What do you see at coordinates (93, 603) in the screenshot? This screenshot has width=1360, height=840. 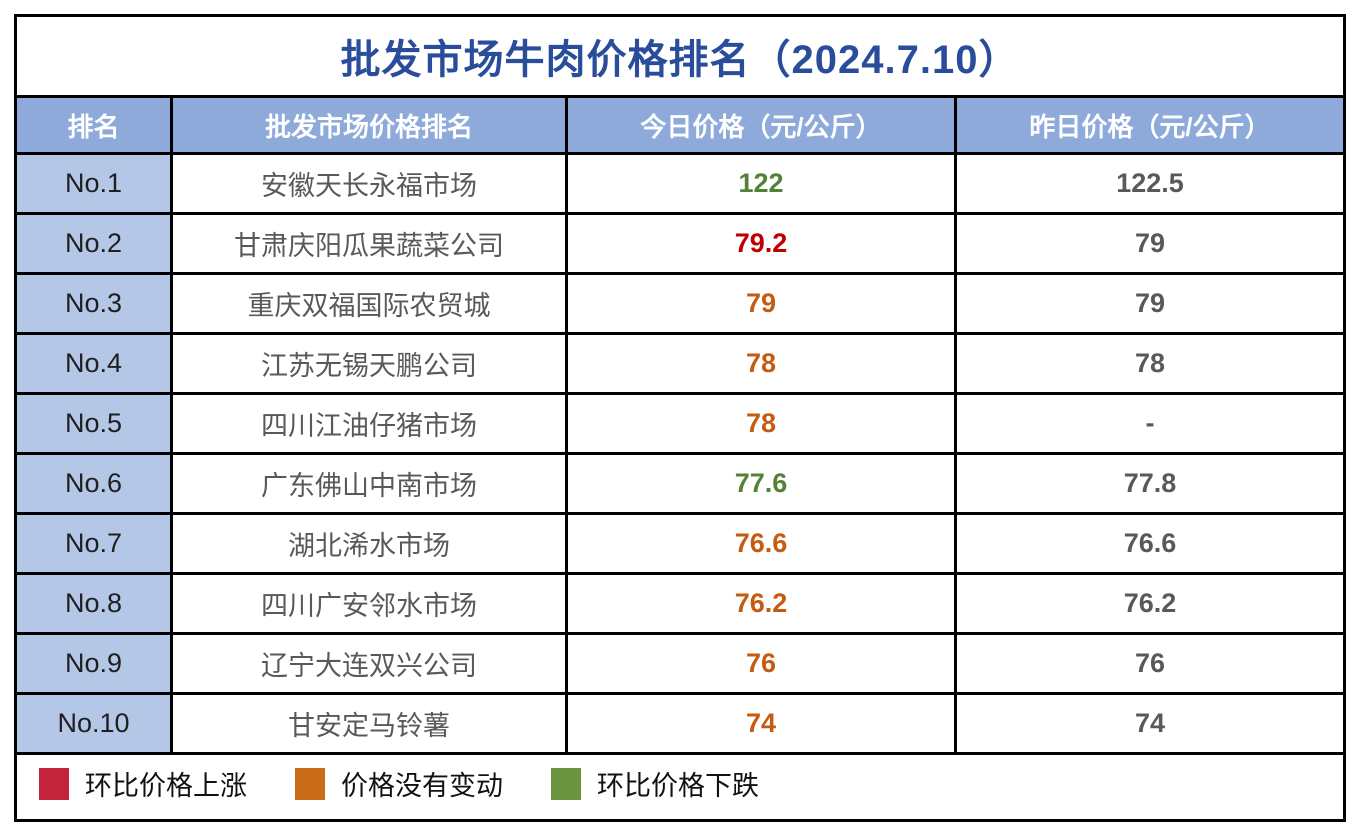 I see `rank-cell: No.8` at bounding box center [93, 603].